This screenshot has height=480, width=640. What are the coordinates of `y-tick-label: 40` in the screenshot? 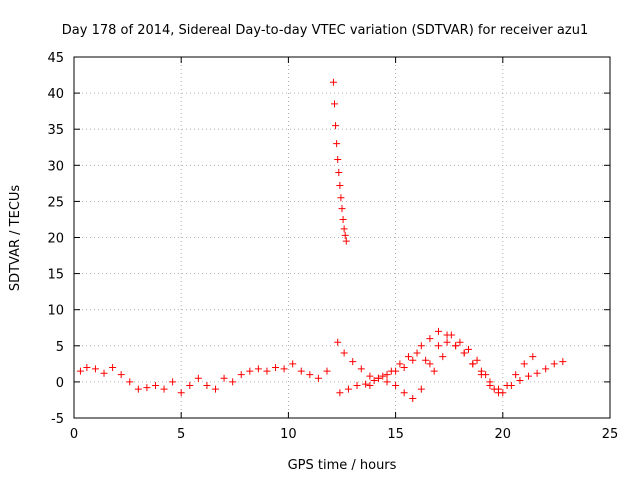 It's located at (55, 94).